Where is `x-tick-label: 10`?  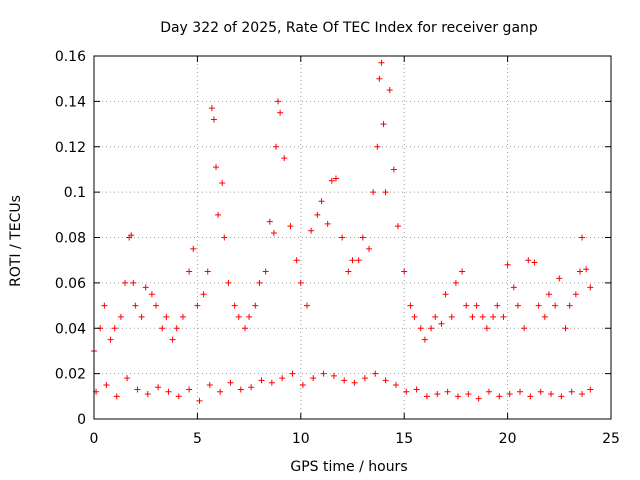 x-tick-label: 10 is located at coordinates (301, 439).